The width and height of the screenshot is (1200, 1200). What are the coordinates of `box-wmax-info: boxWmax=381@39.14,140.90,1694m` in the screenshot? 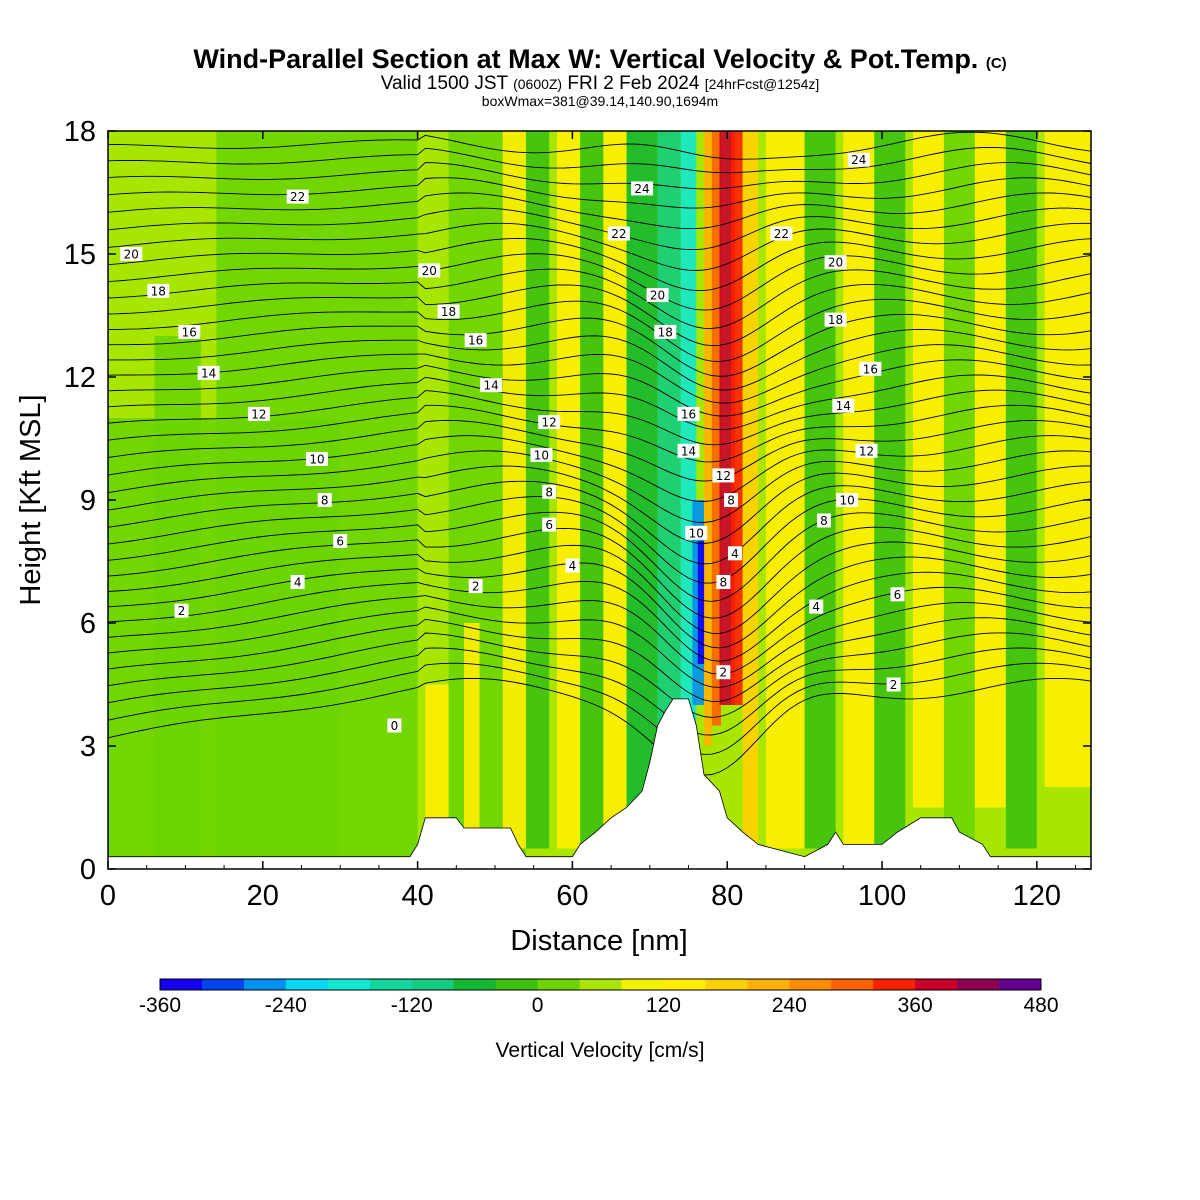 It's located at (600, 101).